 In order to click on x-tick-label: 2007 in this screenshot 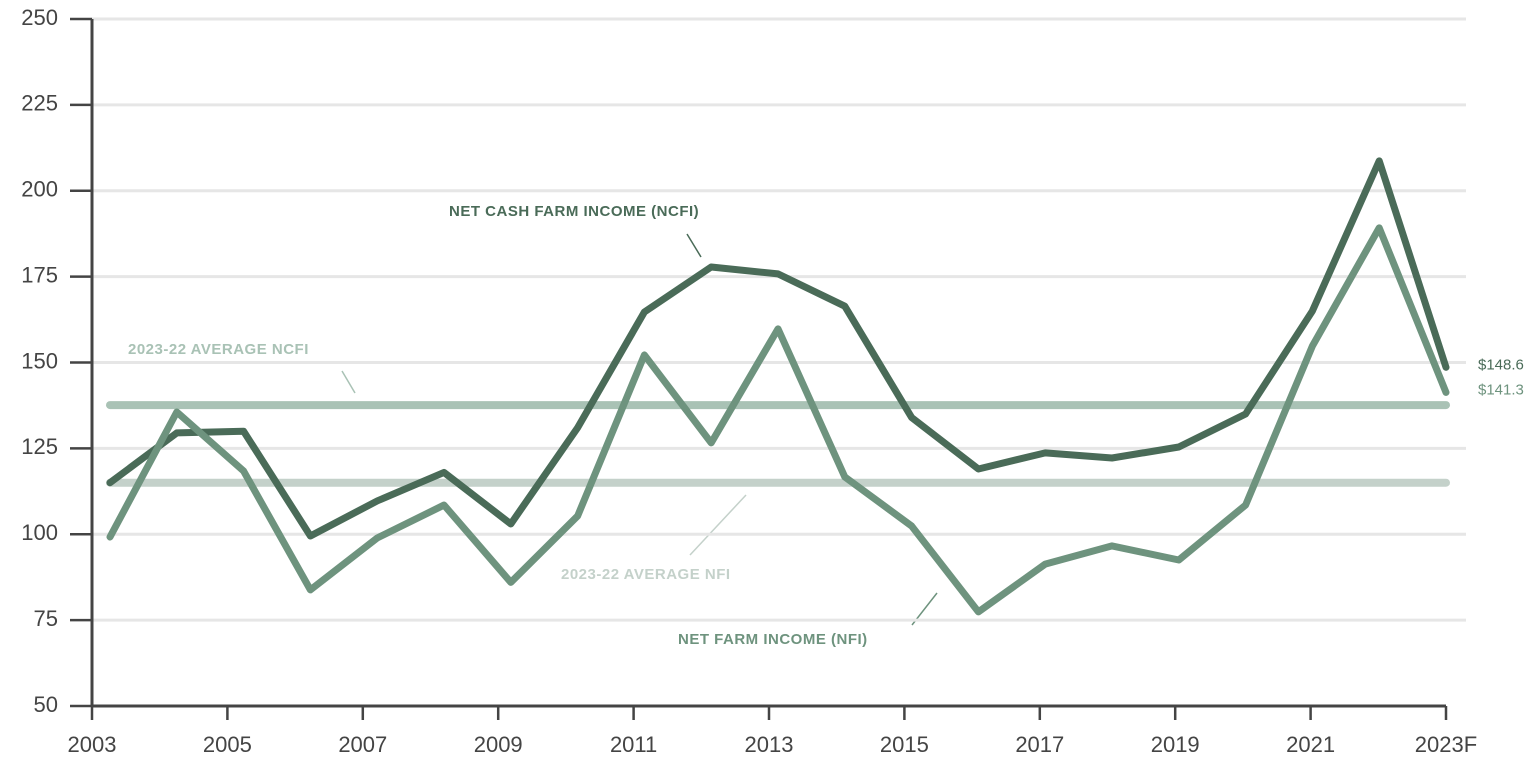, I will do `click(362, 744)`.